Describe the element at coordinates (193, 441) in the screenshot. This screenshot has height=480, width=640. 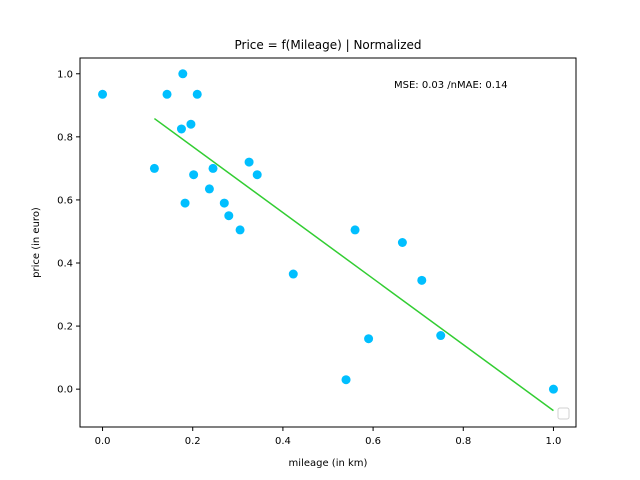
I see `x-tick-label: 0.2` at that location.